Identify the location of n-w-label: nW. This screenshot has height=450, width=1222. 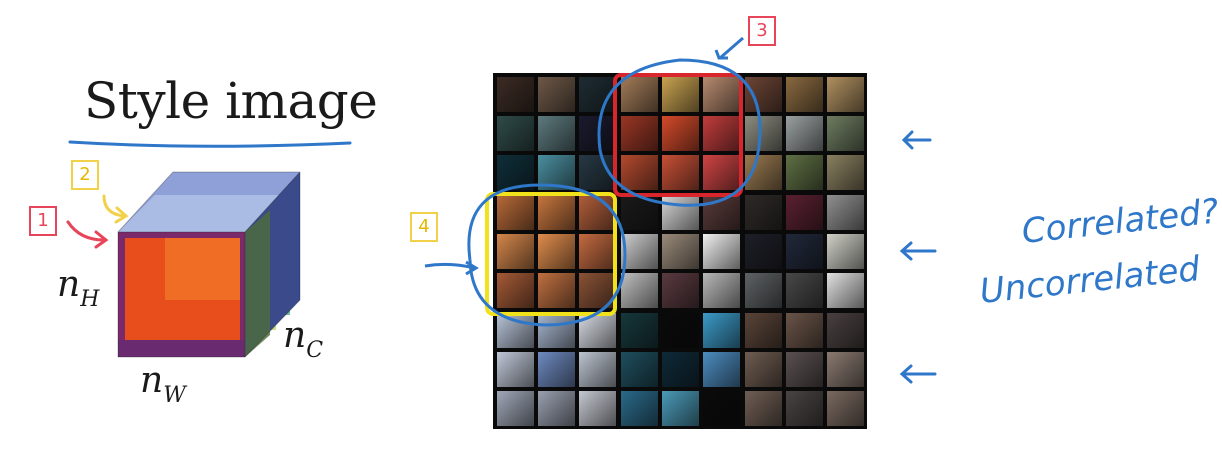
(163, 384).